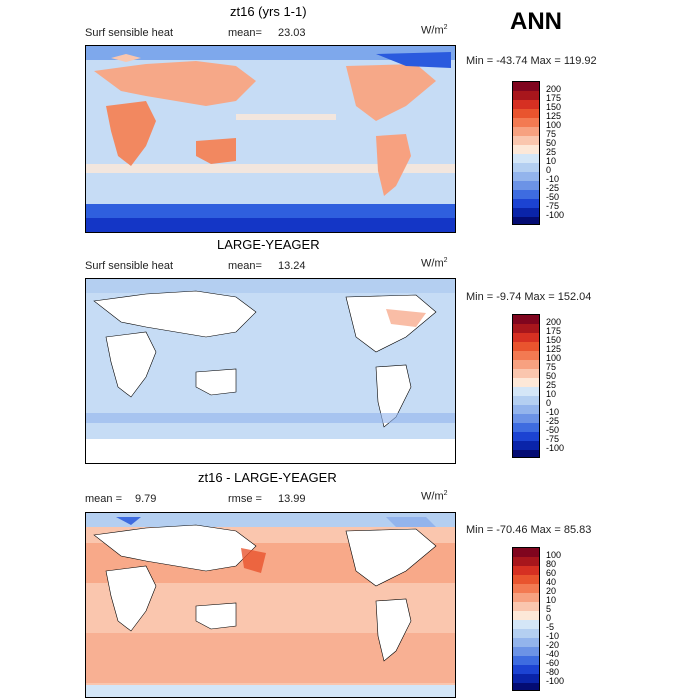 The height and width of the screenshot is (700, 700). Describe the element at coordinates (529, 297) in the screenshot. I see `minmax-label: Min = -9.74 Max = 152.04` at that location.